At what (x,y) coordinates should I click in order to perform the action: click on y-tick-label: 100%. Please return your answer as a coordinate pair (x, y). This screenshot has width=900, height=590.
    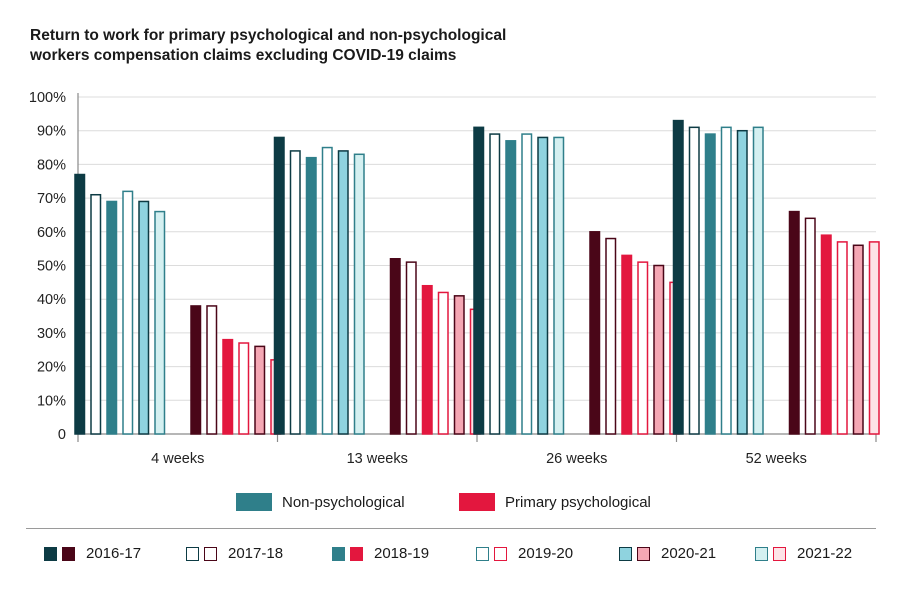
    Looking at the image, I should click on (47, 98).